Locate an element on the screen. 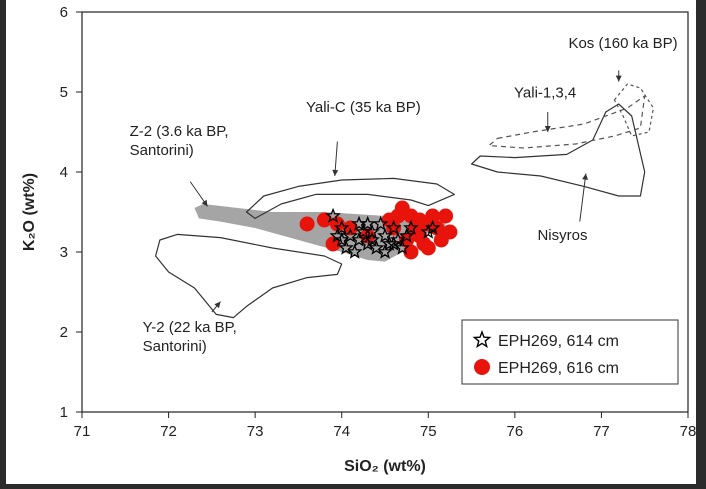 The image size is (706, 489). annotation-line: Y-2 (22 ka BP, is located at coordinates (190, 327).